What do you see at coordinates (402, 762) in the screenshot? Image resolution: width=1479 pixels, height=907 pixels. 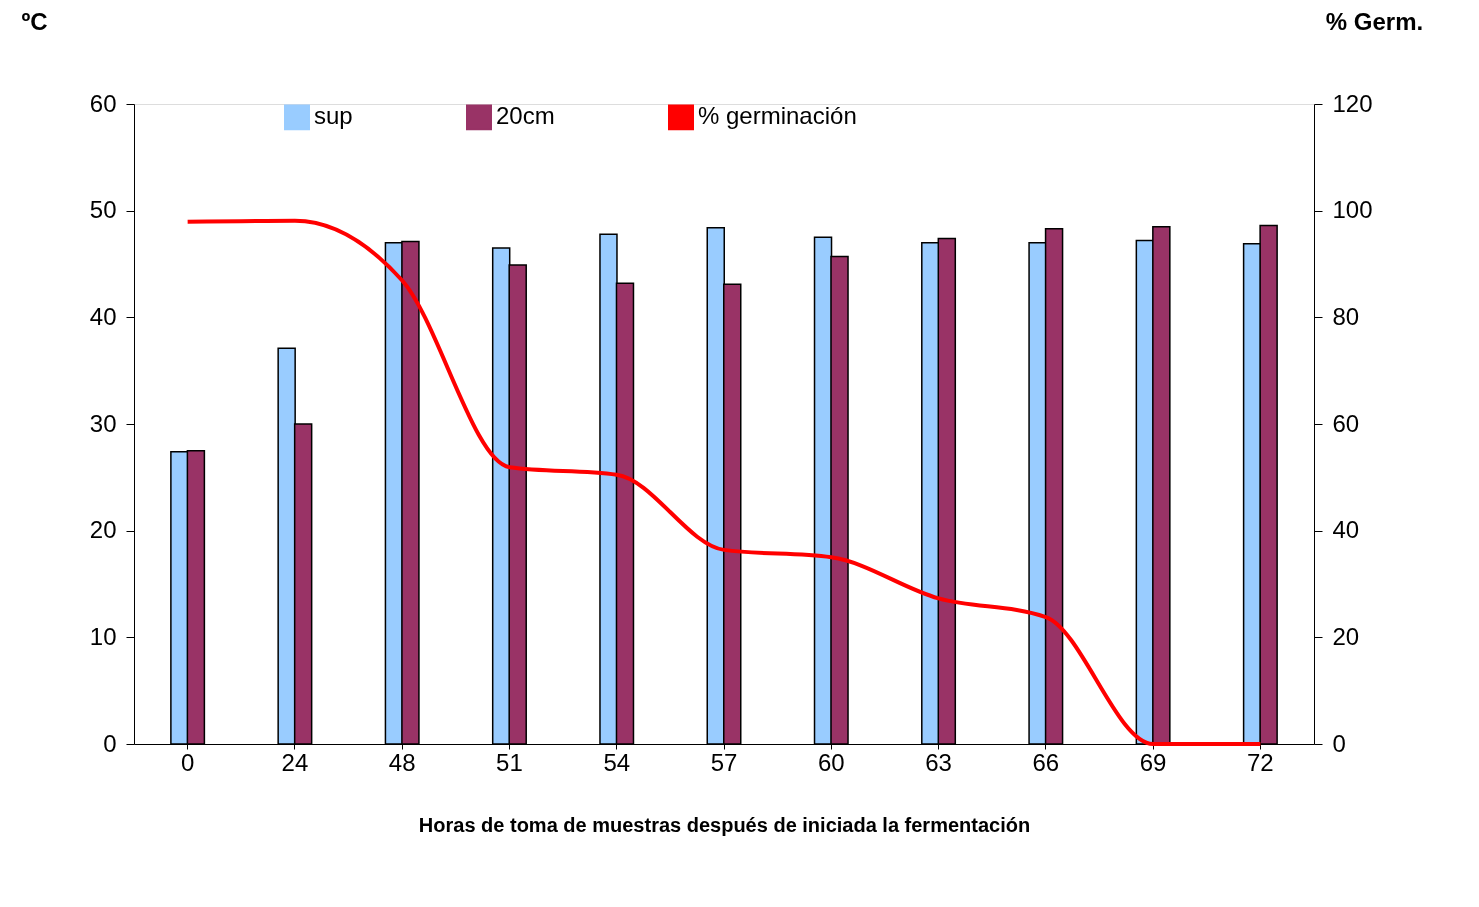 I see `x-tick-label: 48` at bounding box center [402, 762].